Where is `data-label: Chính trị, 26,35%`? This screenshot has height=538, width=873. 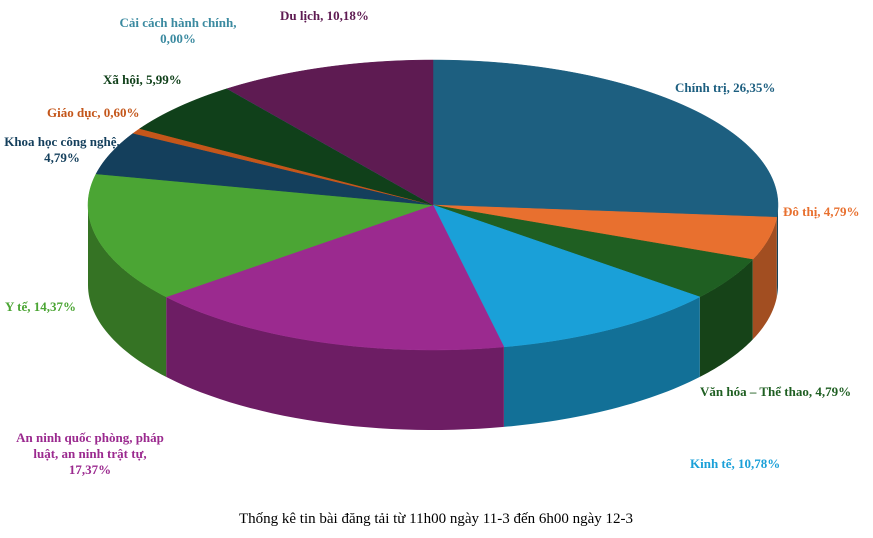 data-label: Chính trị, 26,35% is located at coordinates (725, 87).